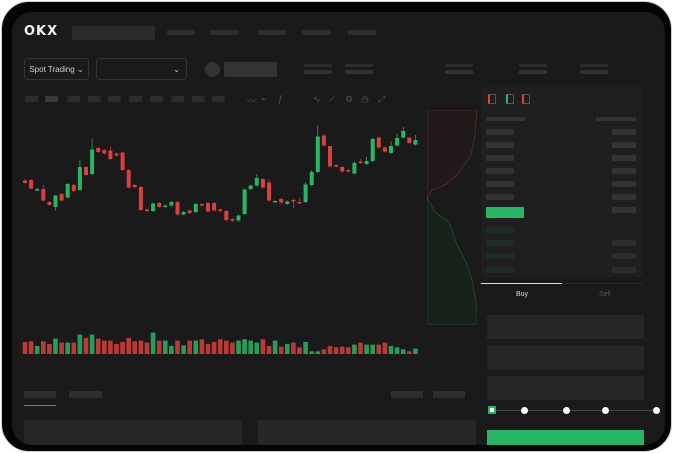  What do you see at coordinates (505, 119) in the screenshot?
I see `orderbook-header-price` at bounding box center [505, 119].